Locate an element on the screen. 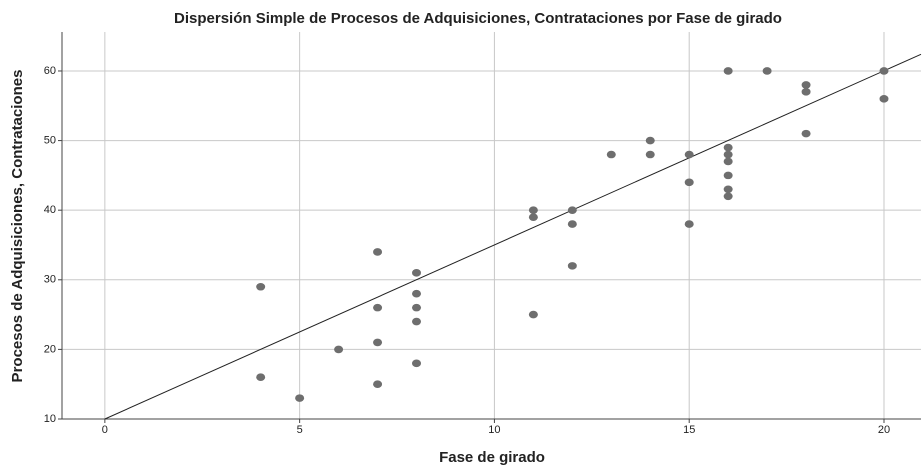  y-tick-label: 20 is located at coordinates (50, 349).